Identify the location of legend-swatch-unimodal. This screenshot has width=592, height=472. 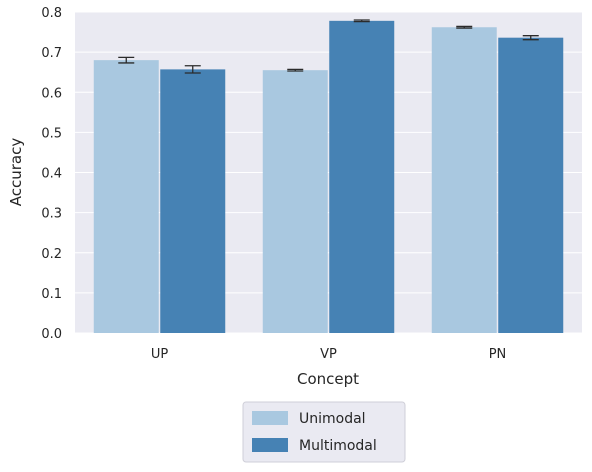
(270, 418).